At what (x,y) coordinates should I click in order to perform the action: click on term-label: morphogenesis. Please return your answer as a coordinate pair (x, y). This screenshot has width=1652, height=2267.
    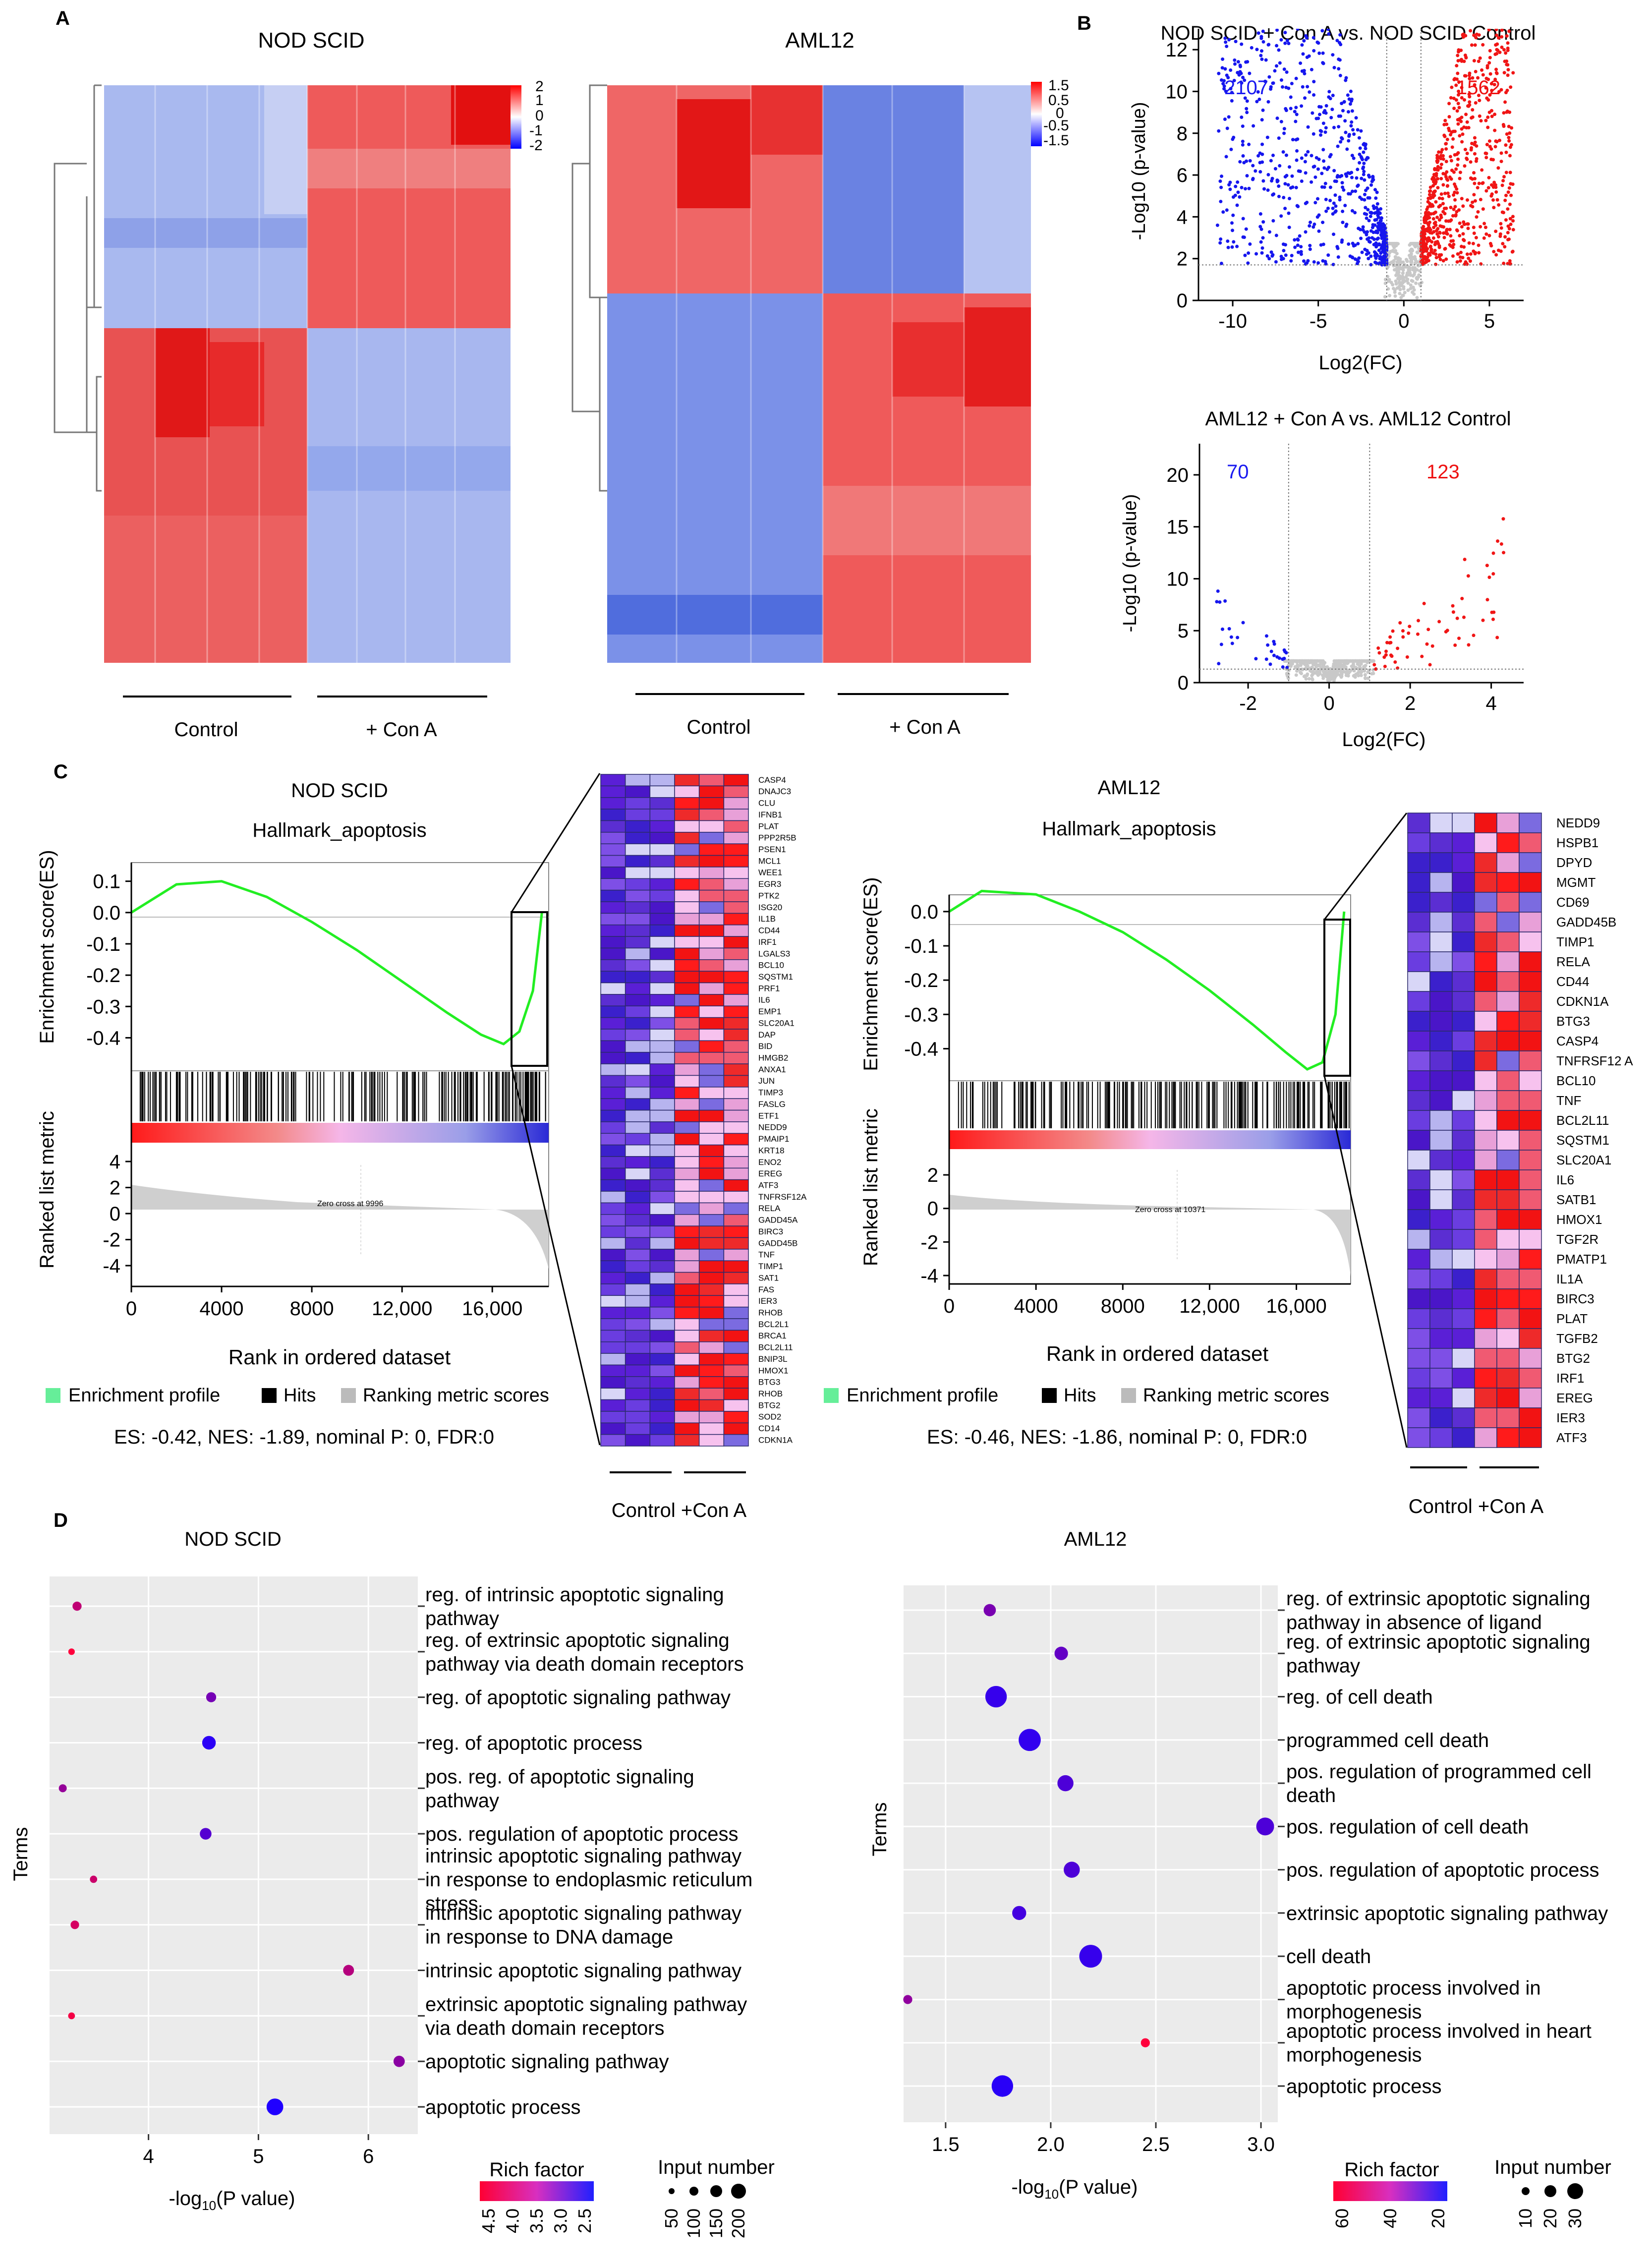
    Looking at the image, I should click on (1354, 2012).